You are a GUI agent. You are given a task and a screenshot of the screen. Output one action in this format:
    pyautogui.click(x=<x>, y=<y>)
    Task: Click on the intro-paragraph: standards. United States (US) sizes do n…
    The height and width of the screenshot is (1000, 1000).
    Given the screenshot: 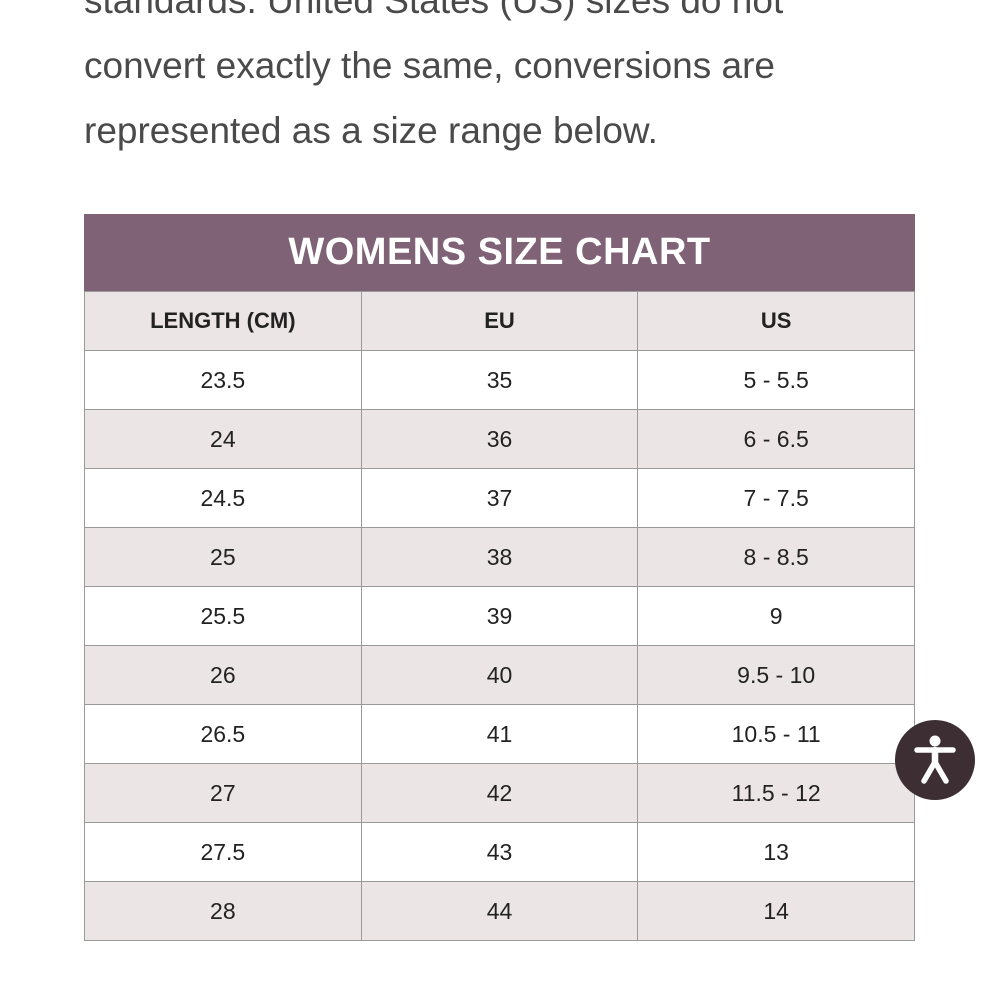 What is the action you would take?
    pyautogui.click(x=504, y=81)
    